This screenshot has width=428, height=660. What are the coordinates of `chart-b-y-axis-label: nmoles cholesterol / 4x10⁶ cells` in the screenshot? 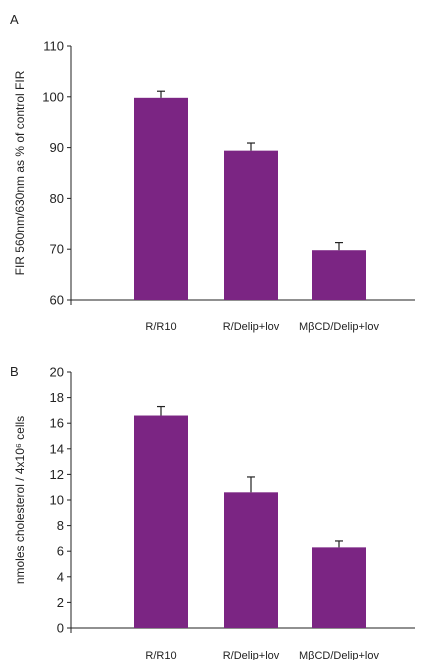 It's located at (20, 500).